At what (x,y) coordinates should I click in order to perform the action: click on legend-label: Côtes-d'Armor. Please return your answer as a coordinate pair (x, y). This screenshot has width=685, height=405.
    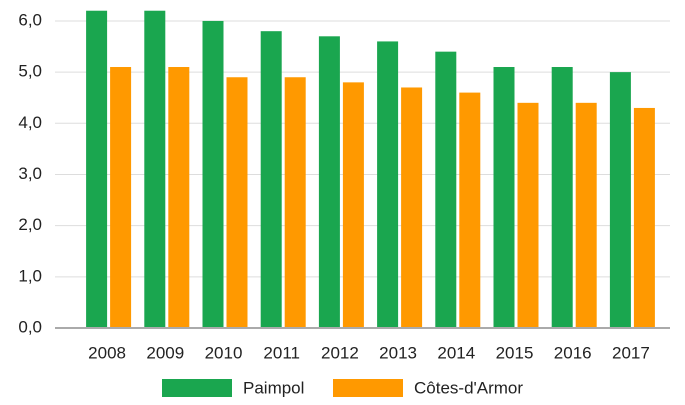
    Looking at the image, I should click on (468, 387).